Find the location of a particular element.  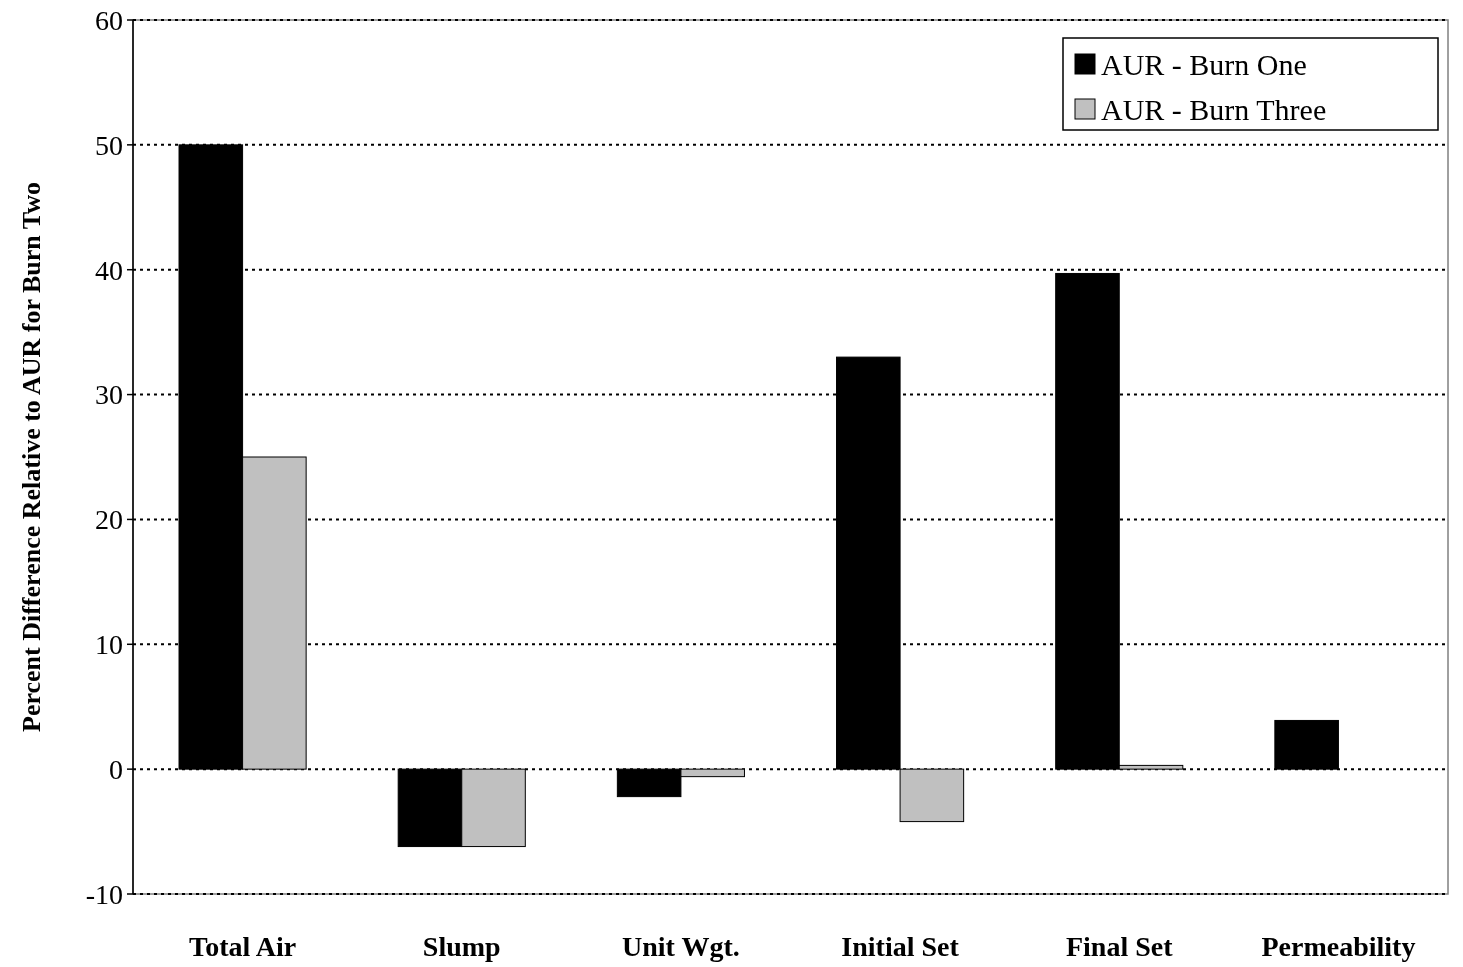

legend-label: AUR - Burn One is located at coordinates (1204, 64).